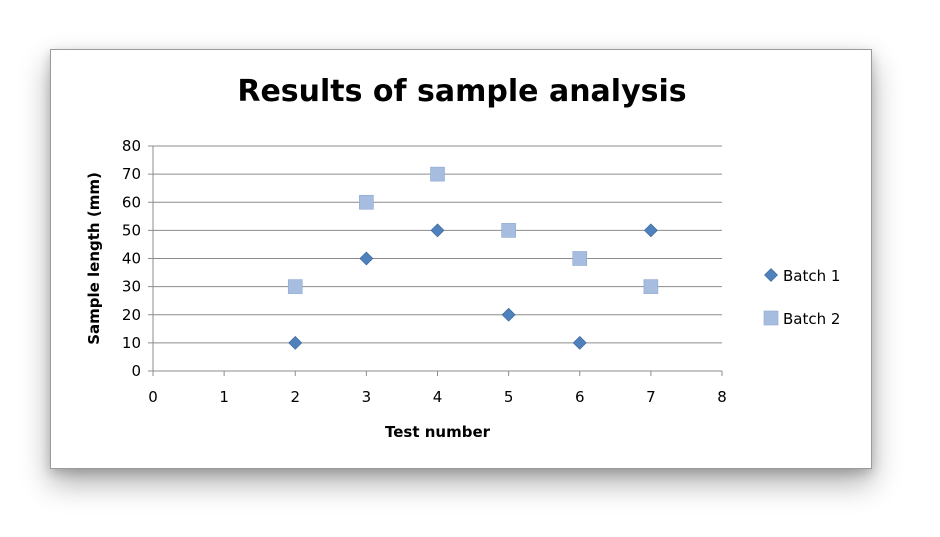  What do you see at coordinates (438, 432) in the screenshot?
I see `x-axis-title: Test number` at bounding box center [438, 432].